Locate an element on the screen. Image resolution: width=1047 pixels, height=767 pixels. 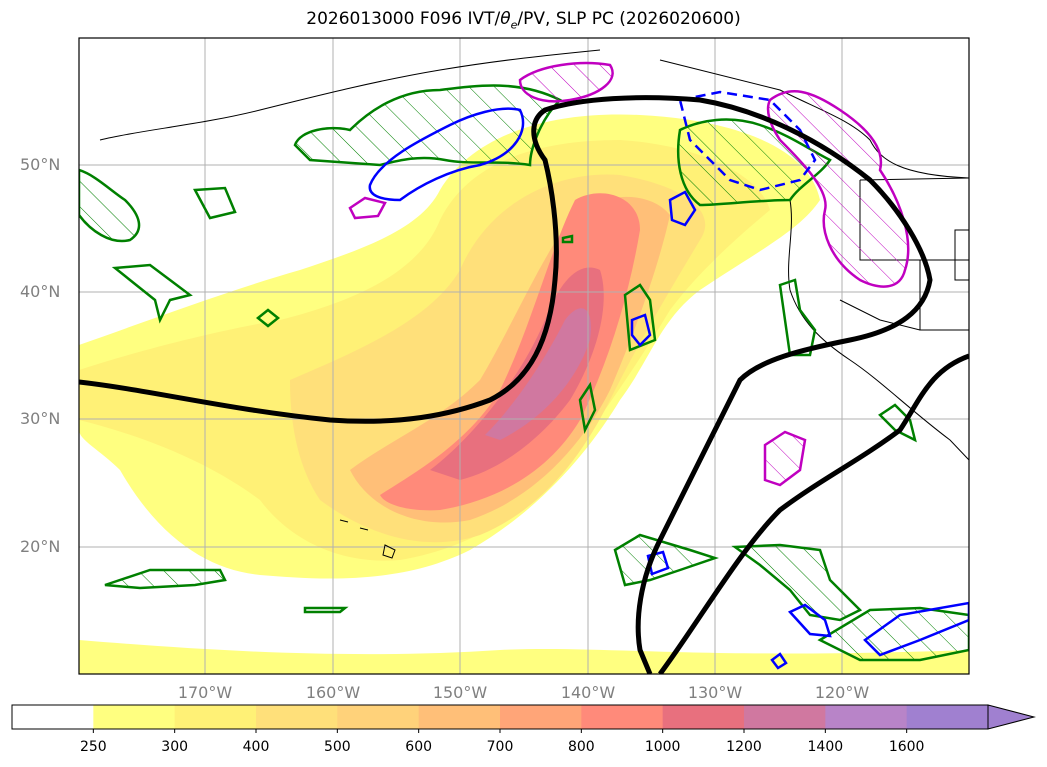
colorbar-tick-label: 800 is located at coordinates (581, 747).